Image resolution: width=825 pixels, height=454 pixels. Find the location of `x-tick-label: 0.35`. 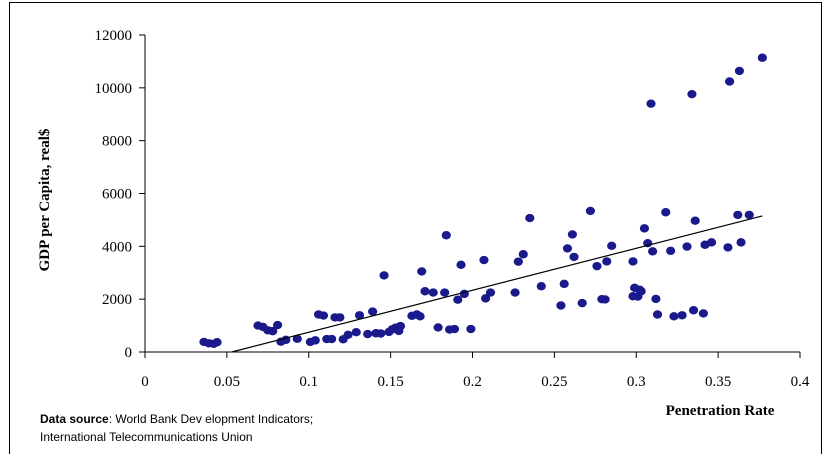

x-tick-label: 0.35 is located at coordinates (718, 382).